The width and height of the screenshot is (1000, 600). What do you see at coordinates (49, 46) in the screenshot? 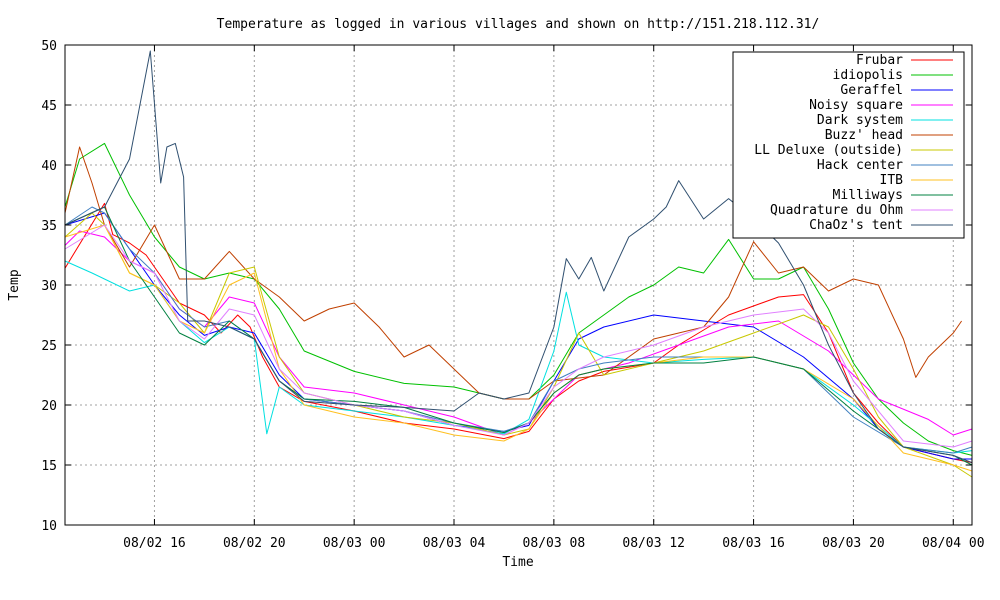
I see `y-tick-label: 50` at bounding box center [49, 46].